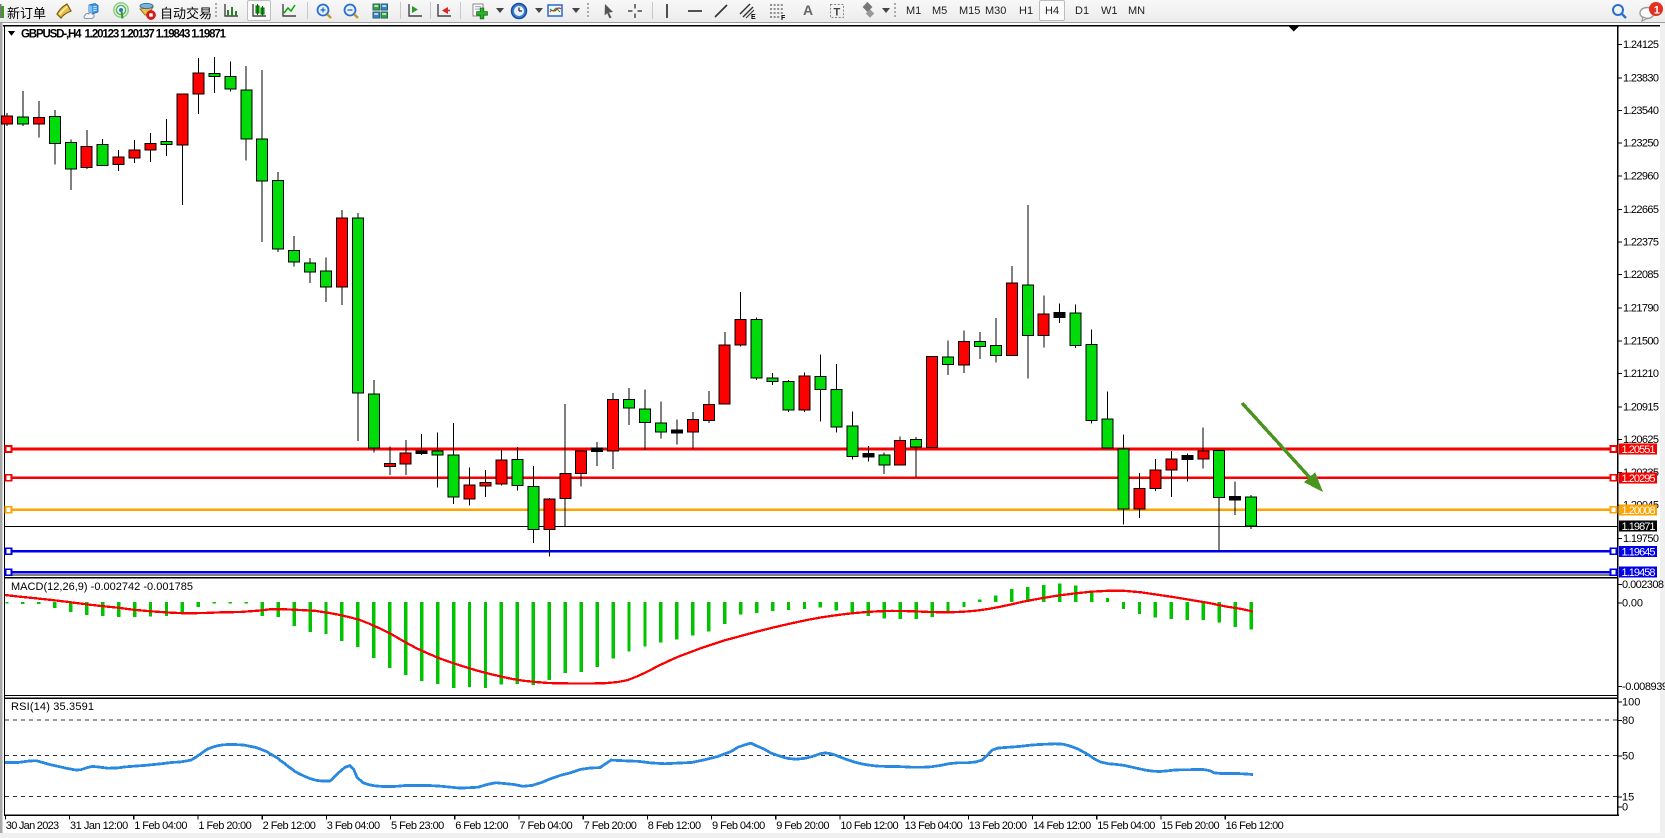 This screenshot has width=1665, height=838. I want to click on svg-text: 7 Feb 20:00, so click(610, 826).